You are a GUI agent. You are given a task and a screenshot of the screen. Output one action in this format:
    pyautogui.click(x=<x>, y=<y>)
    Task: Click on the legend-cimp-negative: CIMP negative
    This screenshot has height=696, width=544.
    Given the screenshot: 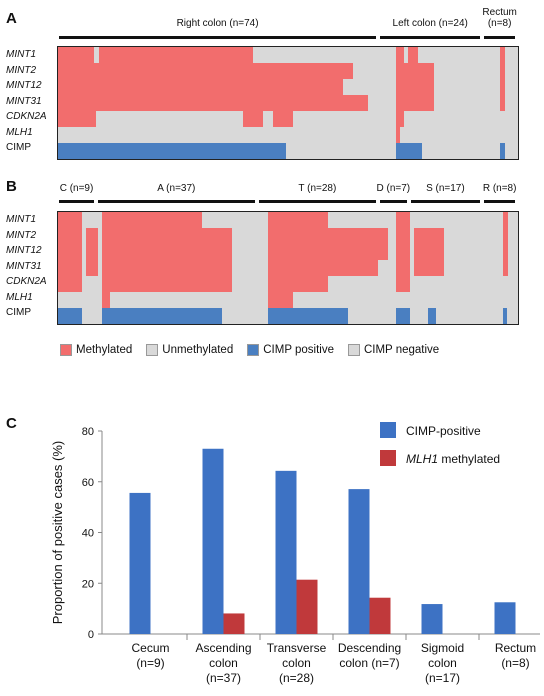 What is the action you would take?
    pyautogui.click(x=393, y=350)
    